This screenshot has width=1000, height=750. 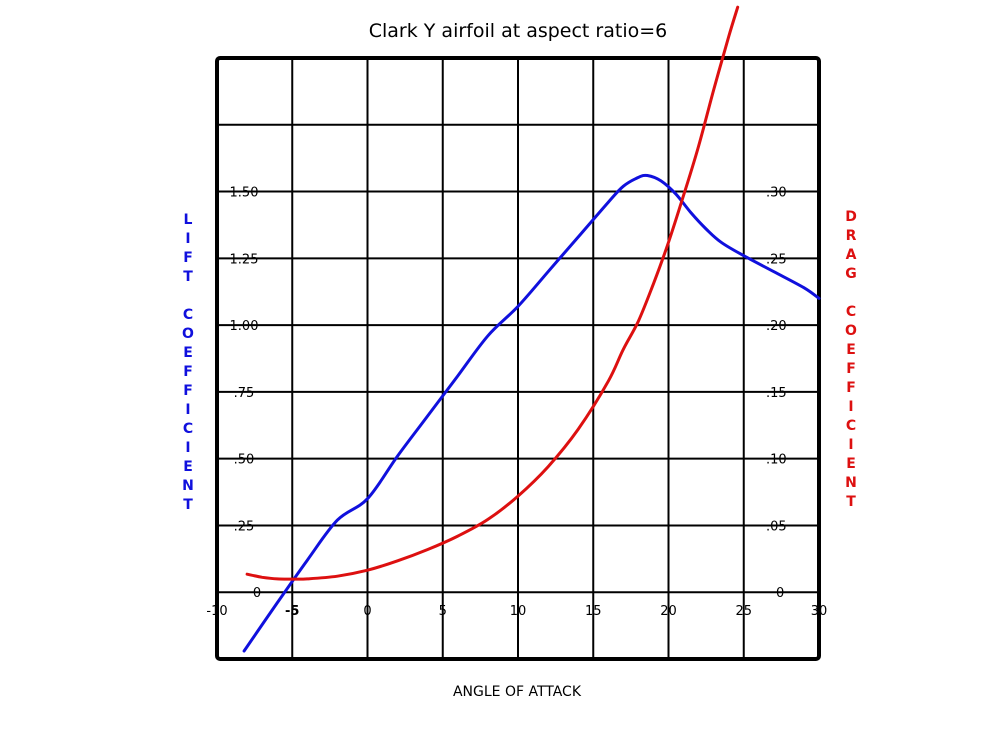 I want to click on axis-label-letter: G, so click(x=851, y=274).